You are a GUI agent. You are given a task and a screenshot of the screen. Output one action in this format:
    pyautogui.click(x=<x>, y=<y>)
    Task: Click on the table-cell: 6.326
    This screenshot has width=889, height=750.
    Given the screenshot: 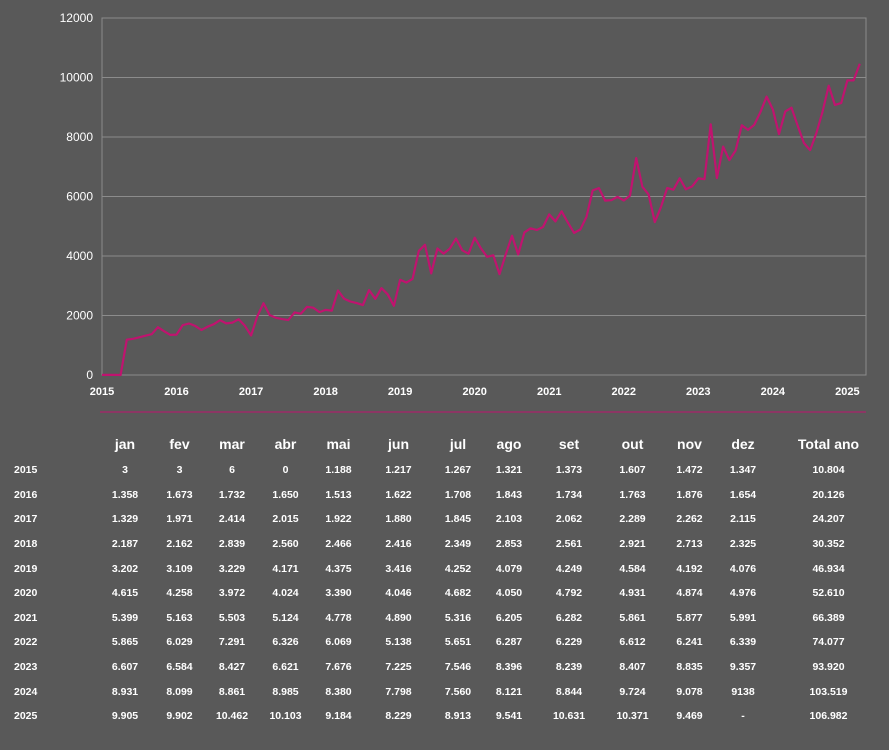 What is the action you would take?
    pyautogui.click(x=285, y=642)
    